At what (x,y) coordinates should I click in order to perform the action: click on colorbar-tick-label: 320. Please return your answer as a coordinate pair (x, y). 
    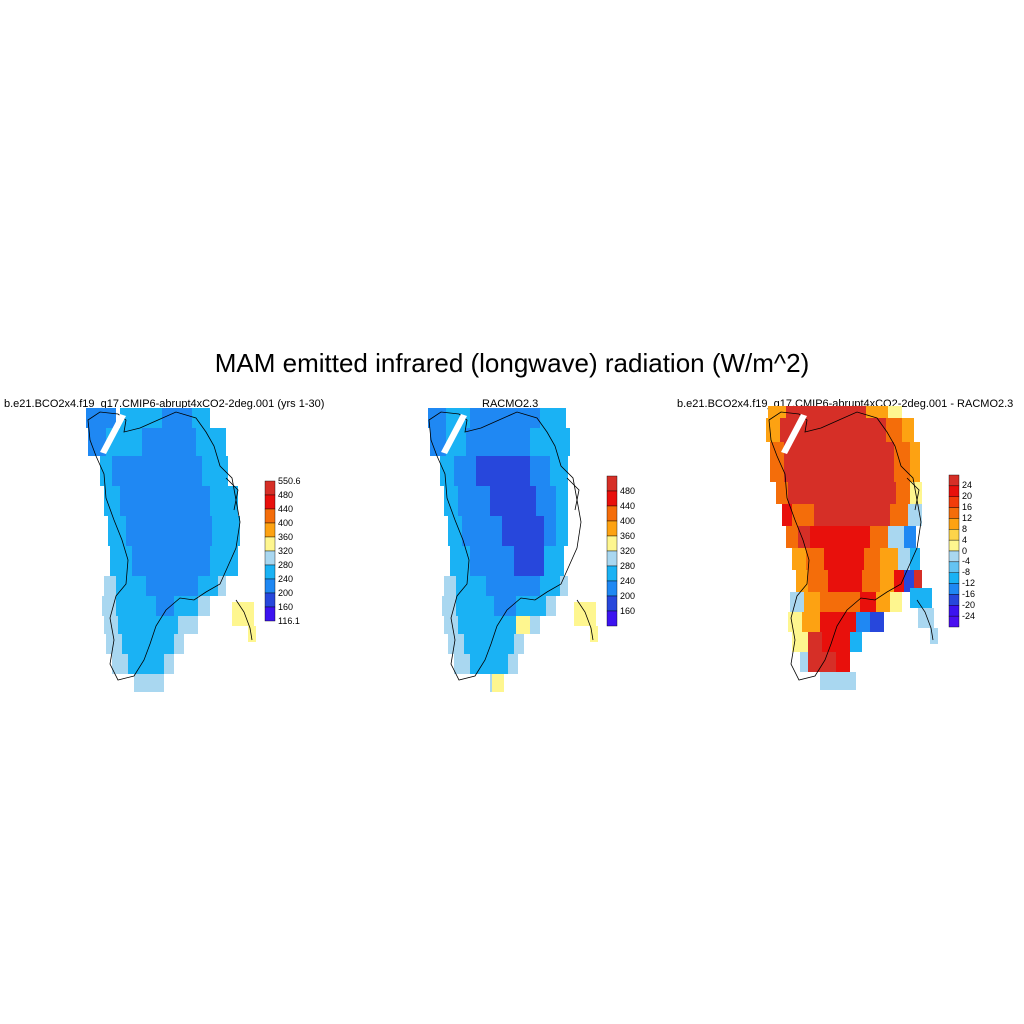
    Looking at the image, I should click on (286, 550).